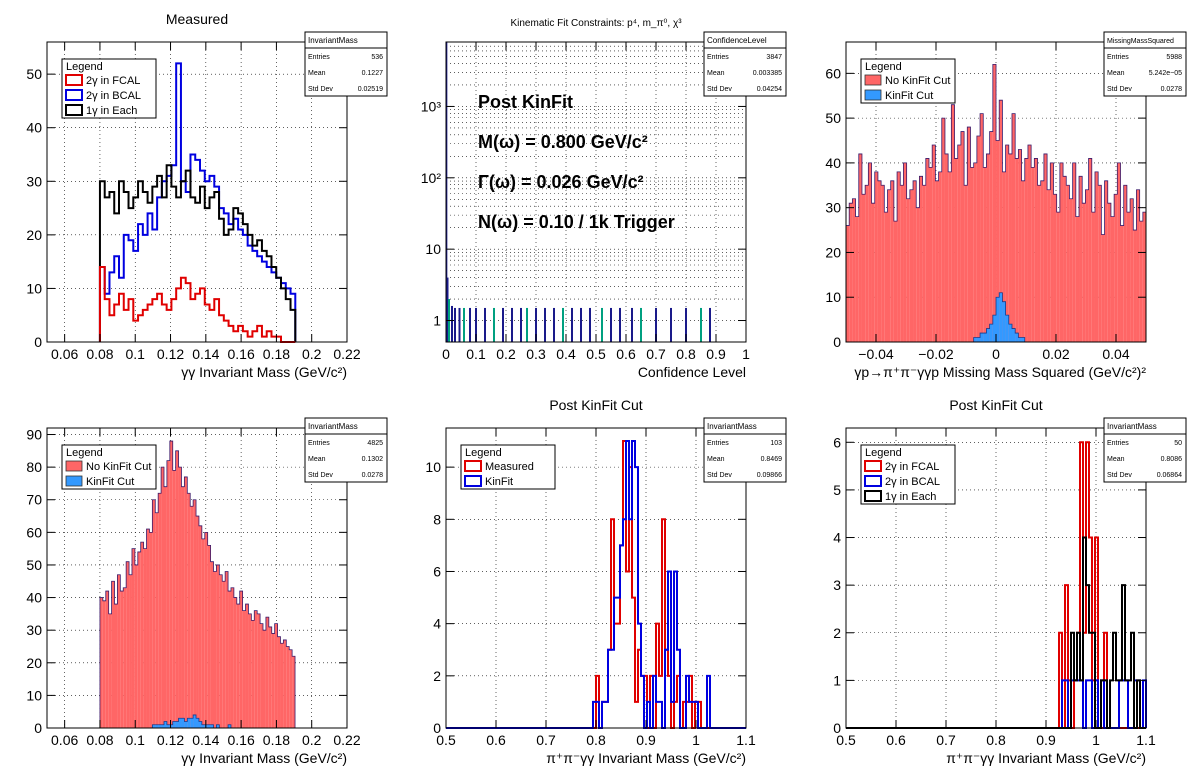 Image resolution: width=1196 pixels, height=777 pixels. Describe the element at coordinates (99, 354) in the screenshot. I see `x-tick-label: 0.08` at that location.